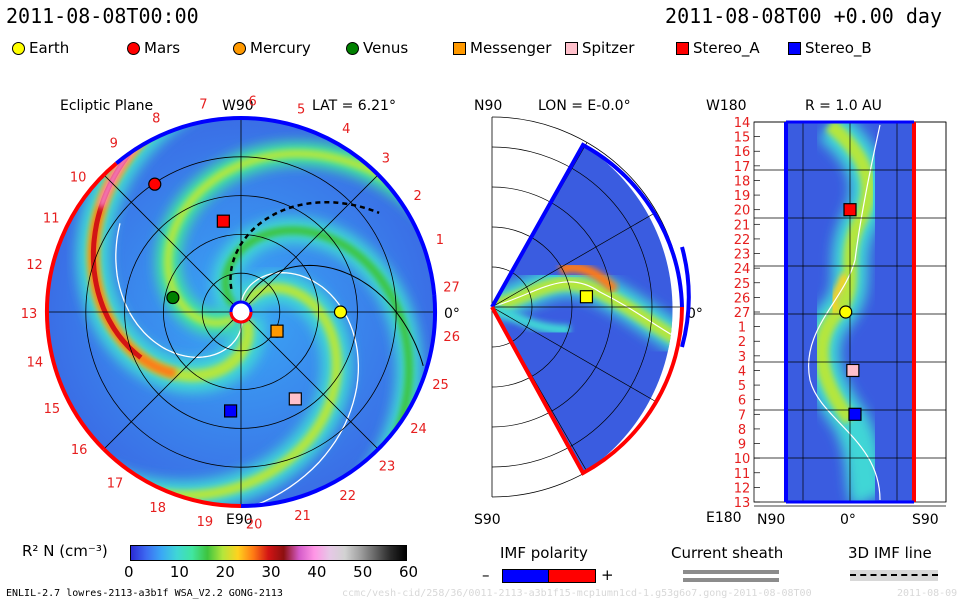 This screenshot has width=960, height=600. I want to click on strip-rotation-label: 4, so click(742, 372).